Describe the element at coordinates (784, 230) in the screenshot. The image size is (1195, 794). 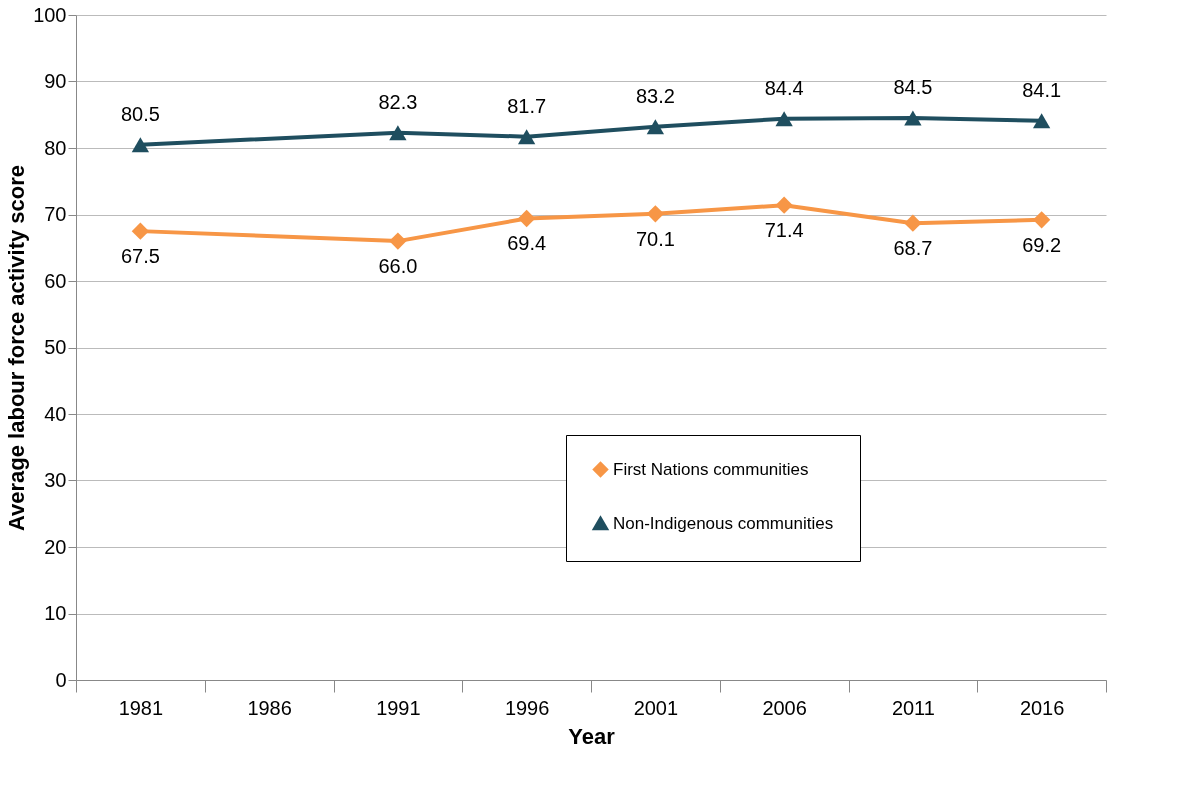
I see `data-label: 71.4` at that location.